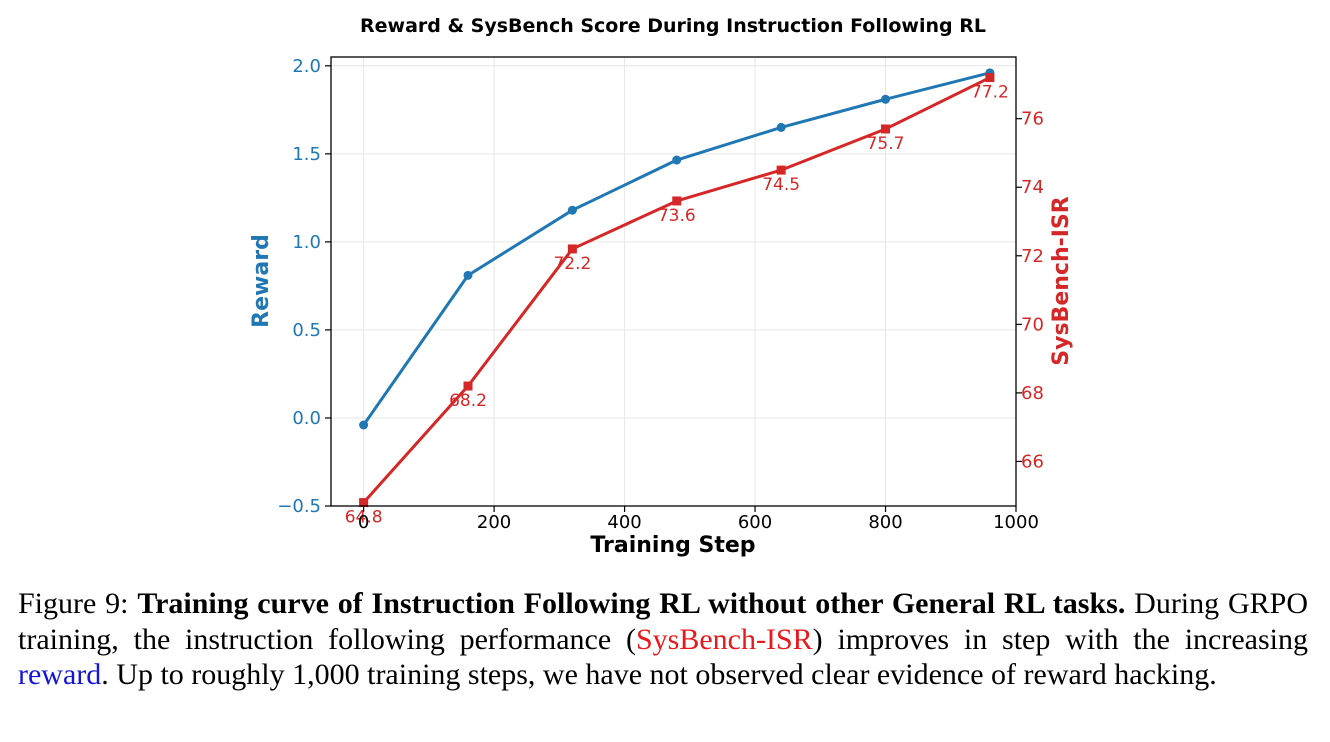 The image size is (1330, 742). What do you see at coordinates (1032, 461) in the screenshot?
I see `right-y-tick-label: 66` at bounding box center [1032, 461].